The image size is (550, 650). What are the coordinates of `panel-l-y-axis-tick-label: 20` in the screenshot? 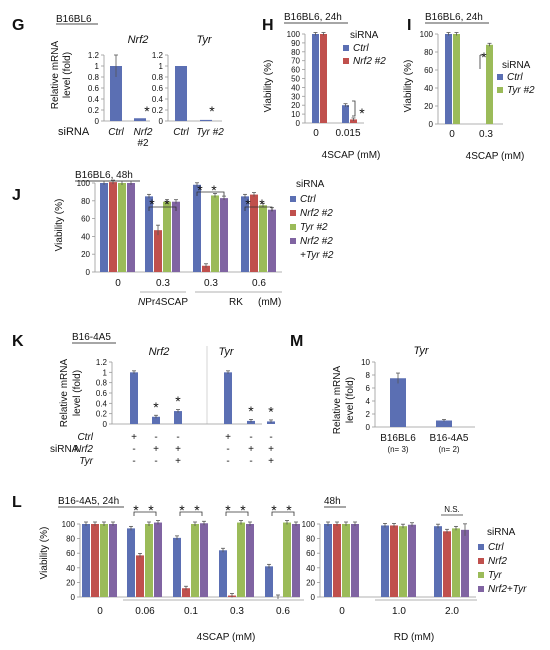 It's located at (70, 582).